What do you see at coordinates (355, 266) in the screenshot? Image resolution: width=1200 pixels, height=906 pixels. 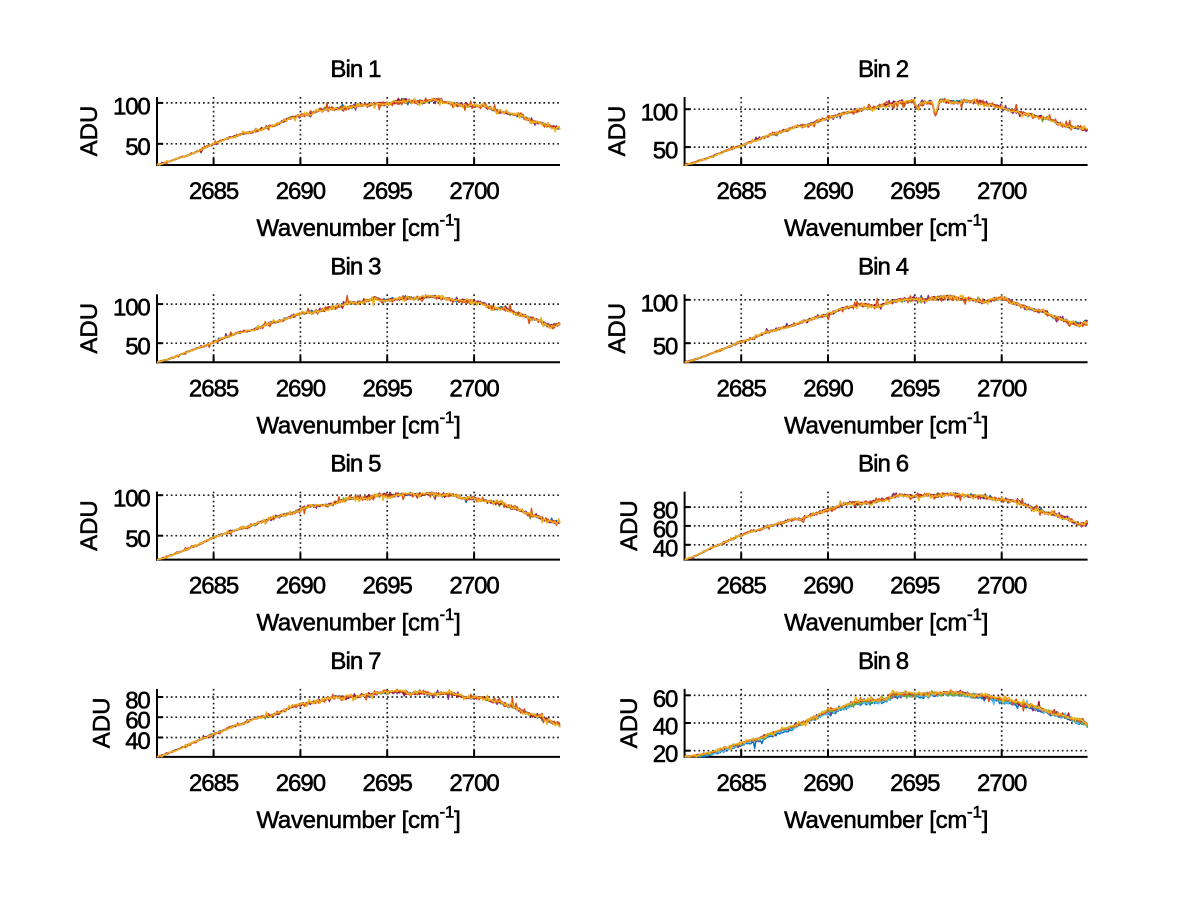 I see `svg-text: Bin 3` at bounding box center [355, 266].